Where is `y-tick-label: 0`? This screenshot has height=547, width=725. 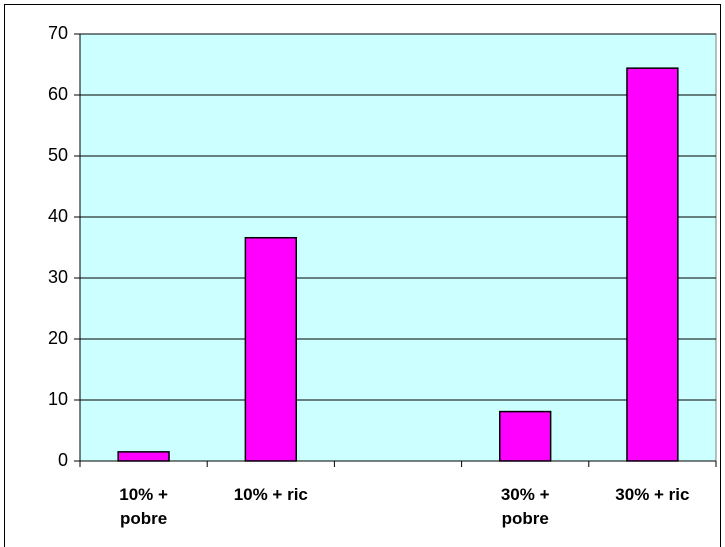
y-tick-label: 0 is located at coordinates (63, 460).